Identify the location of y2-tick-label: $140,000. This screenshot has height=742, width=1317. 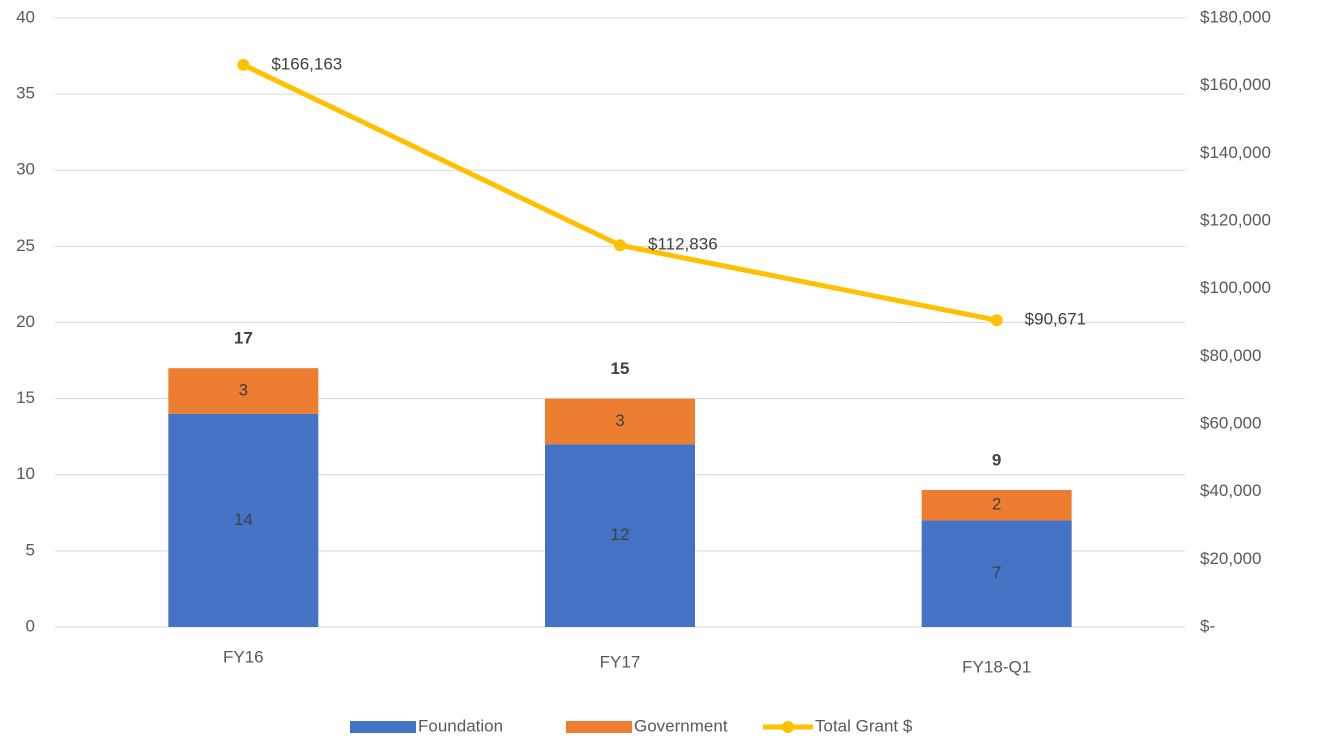
(1235, 152).